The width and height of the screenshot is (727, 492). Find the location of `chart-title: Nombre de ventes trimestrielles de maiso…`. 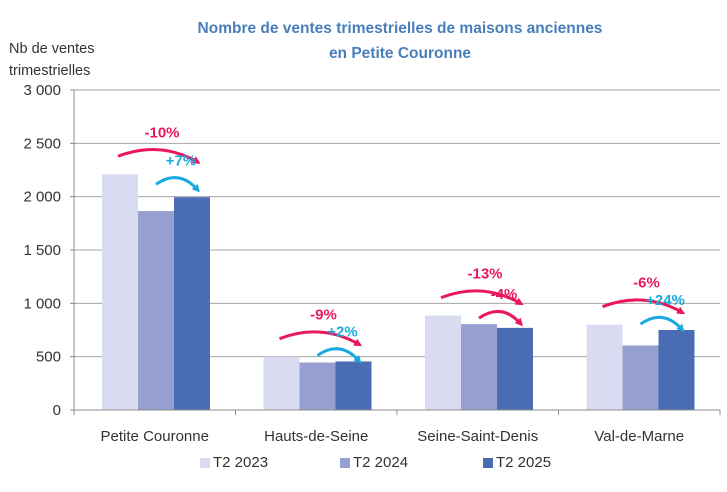

chart-title: Nombre de ventes trimestrielles de maiso… is located at coordinates (400, 41).